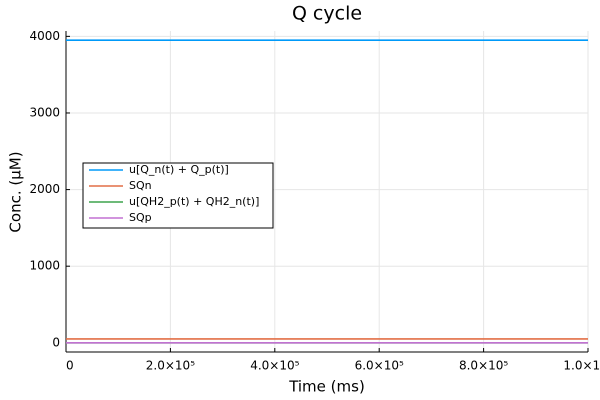 This screenshot has width=600, height=400. I want to click on x-tick-label: 8.0×10⁵, so click(483, 366).